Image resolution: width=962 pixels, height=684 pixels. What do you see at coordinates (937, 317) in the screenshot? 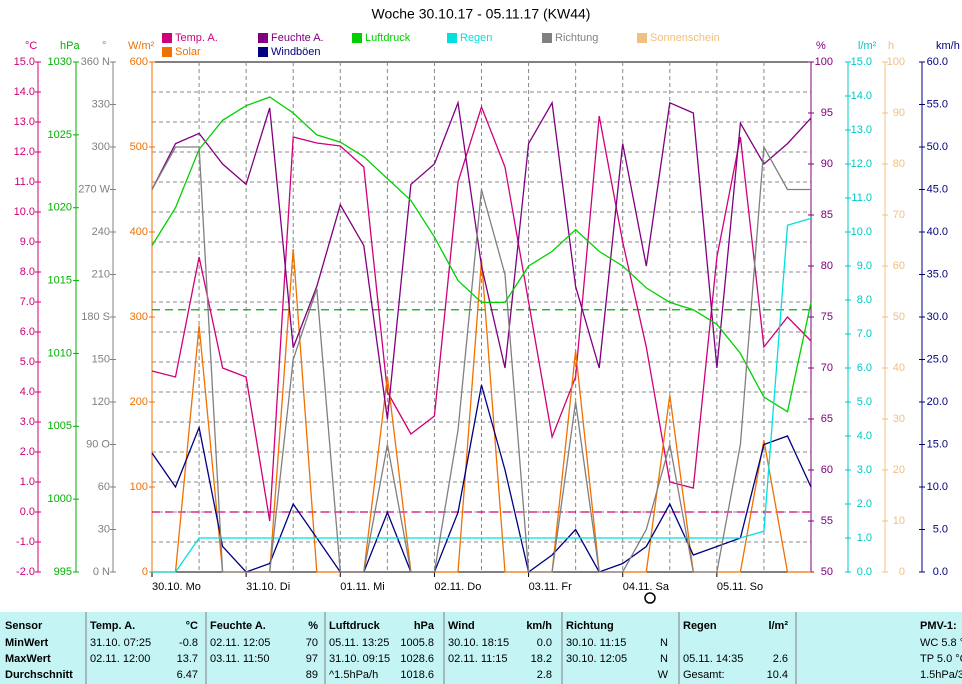
I see `y-tick-label: 30.0` at bounding box center [937, 317].